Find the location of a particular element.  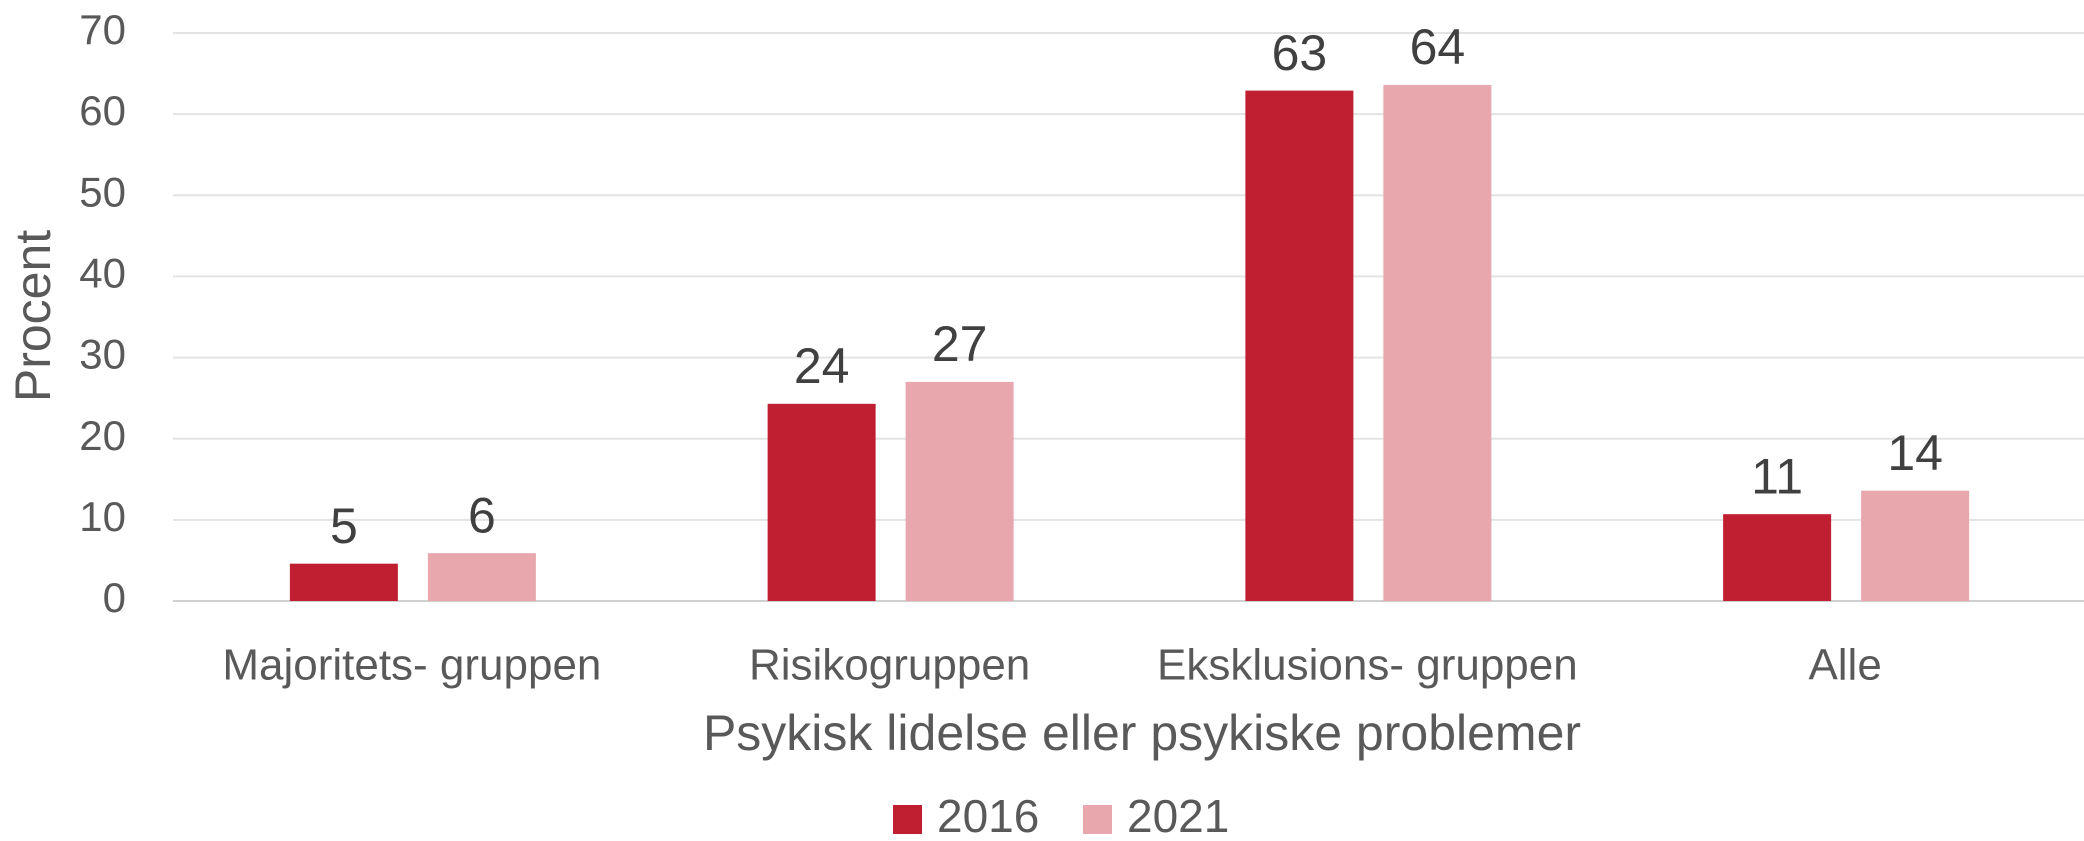

y-tick-label: 0 is located at coordinates (114, 597).